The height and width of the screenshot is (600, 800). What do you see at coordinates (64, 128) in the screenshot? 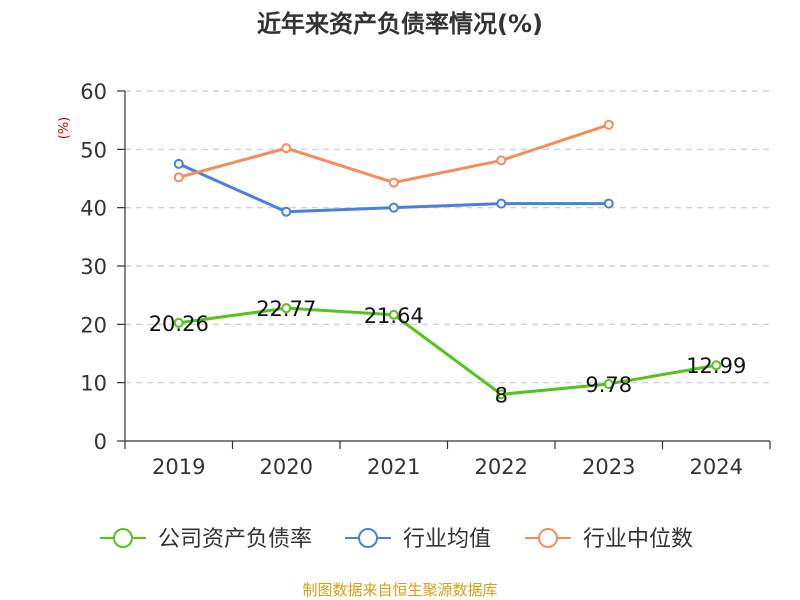
I see `y-axis-label: (%)` at bounding box center [64, 128].